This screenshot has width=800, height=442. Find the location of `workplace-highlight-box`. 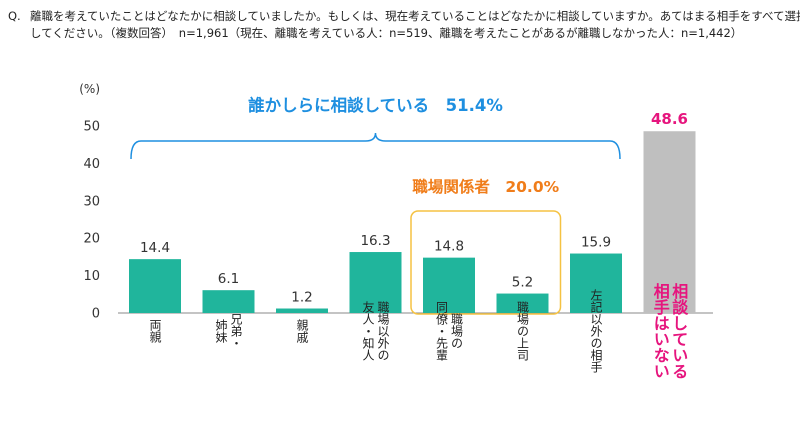

workplace-highlight-box is located at coordinates (486, 262).